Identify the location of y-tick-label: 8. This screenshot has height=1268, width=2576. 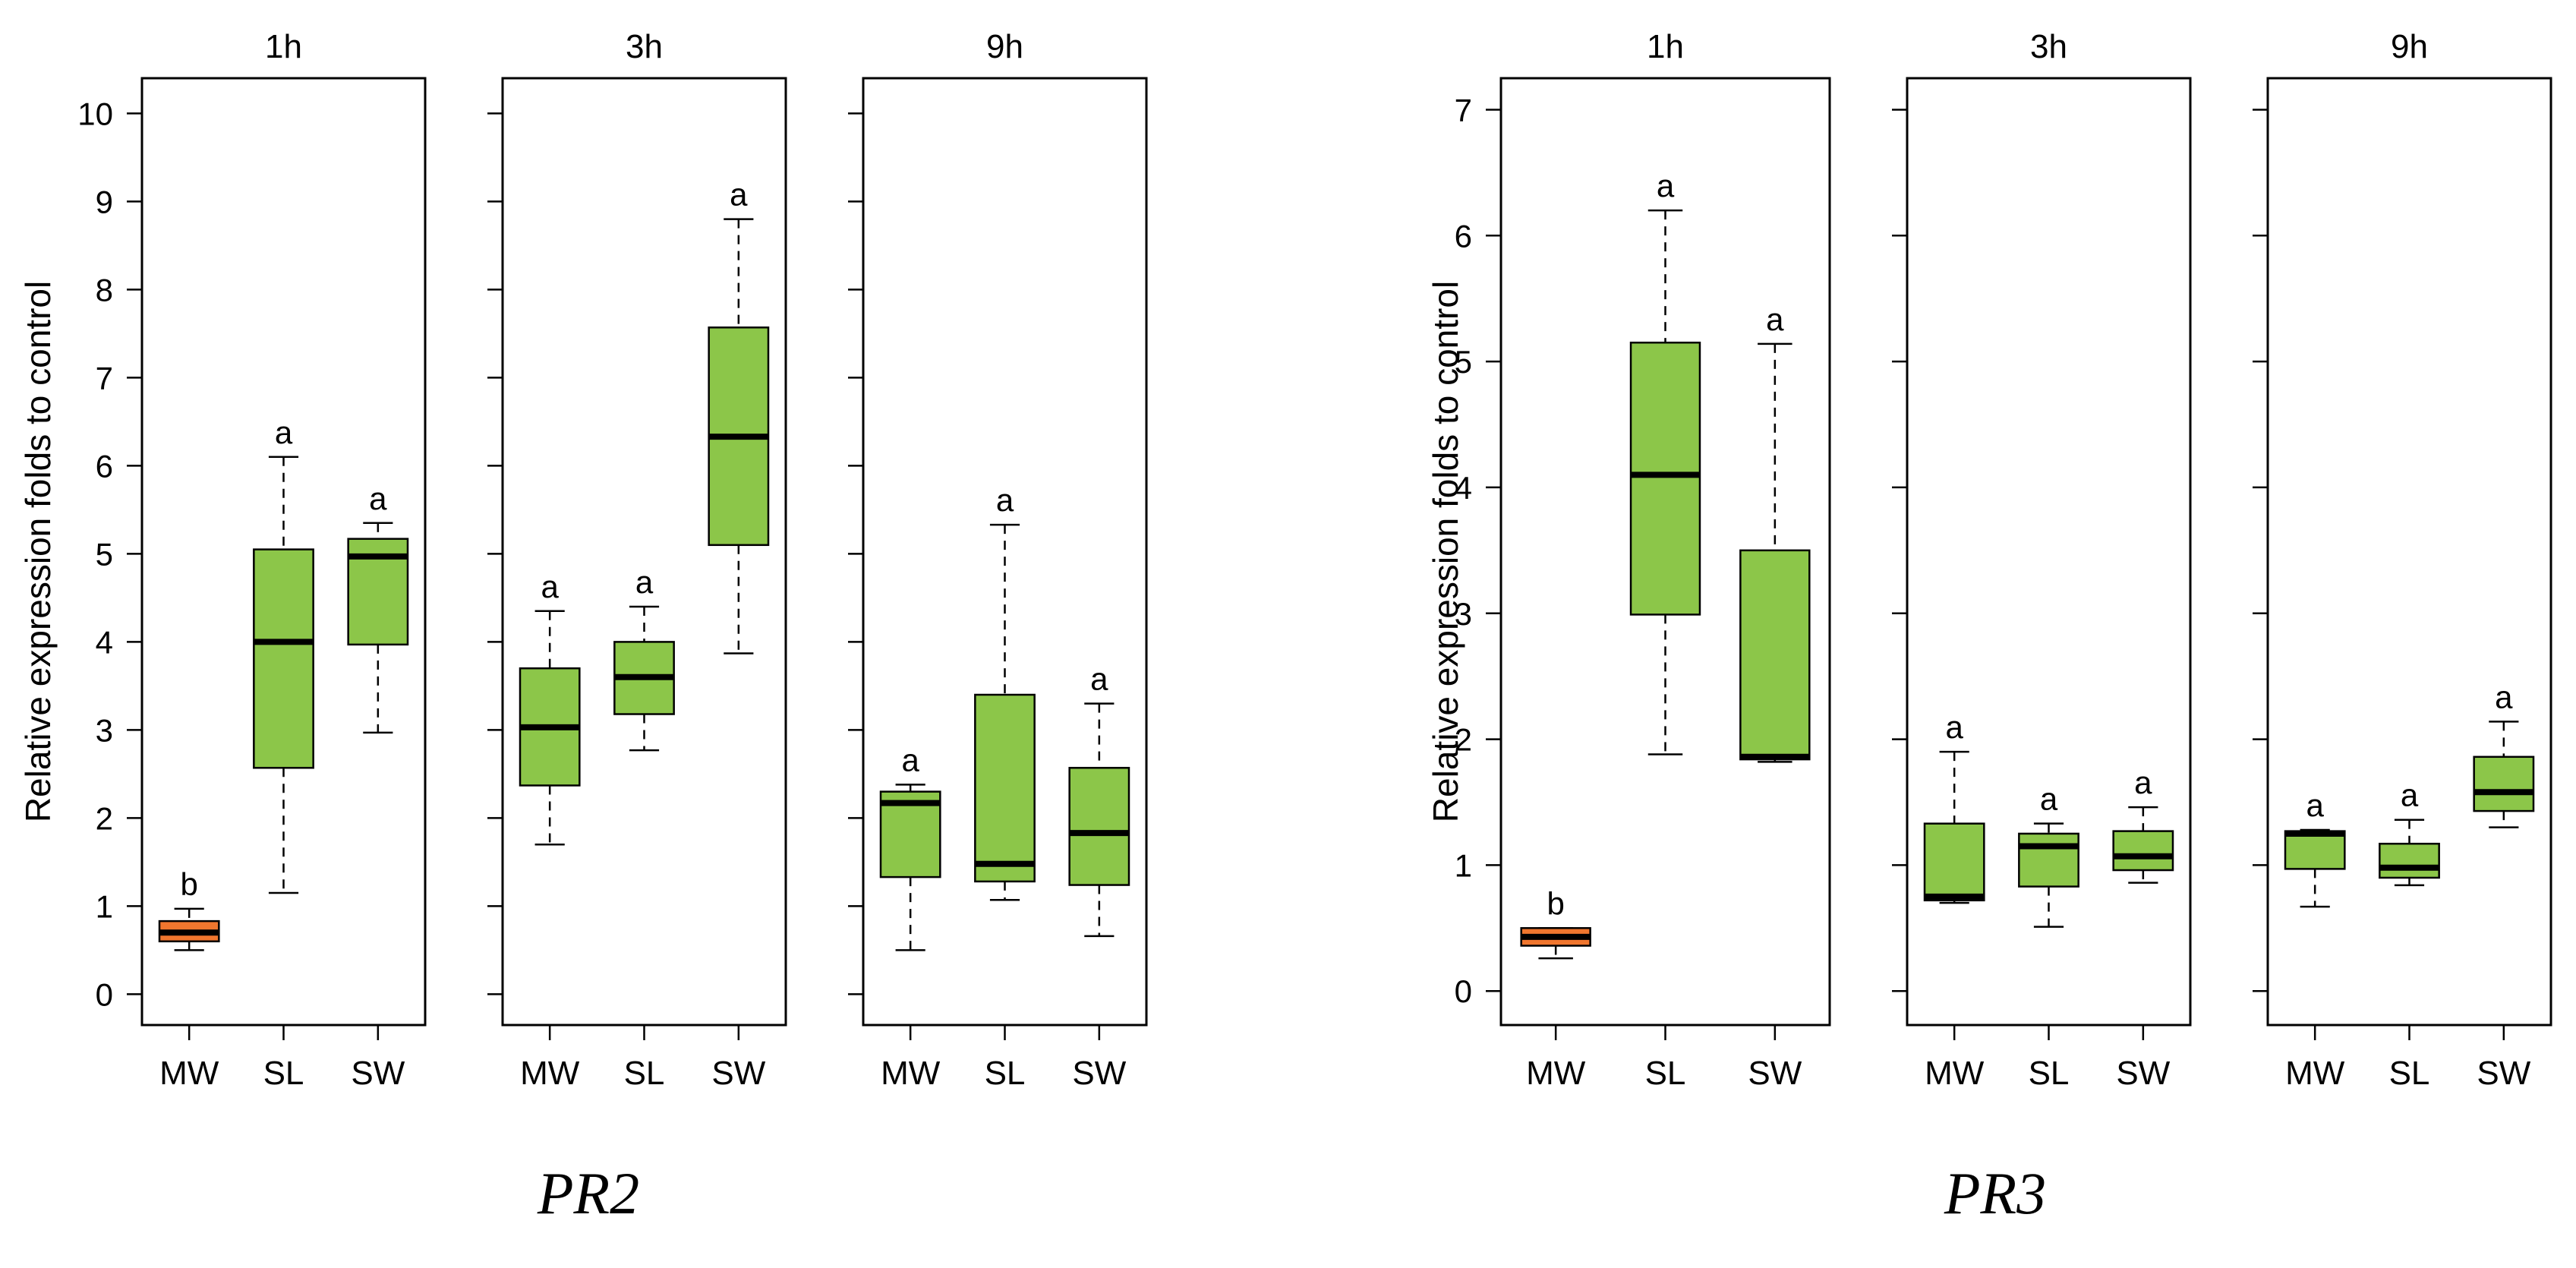
(104, 290).